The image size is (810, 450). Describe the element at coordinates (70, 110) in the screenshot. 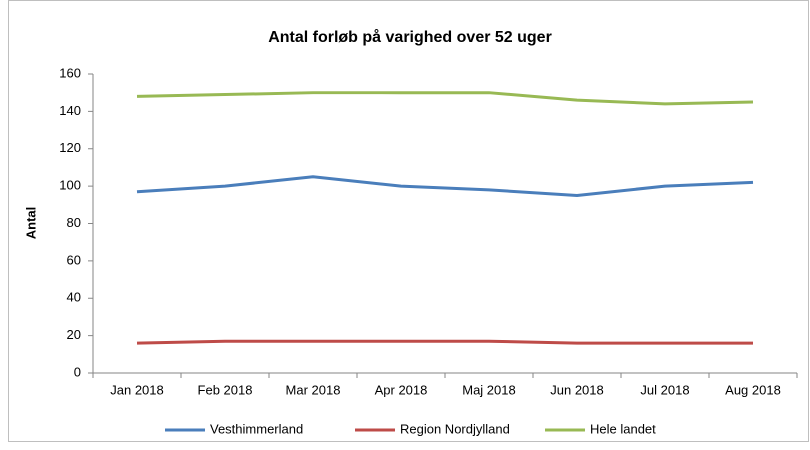

I see `y-tick-label: 140` at that location.